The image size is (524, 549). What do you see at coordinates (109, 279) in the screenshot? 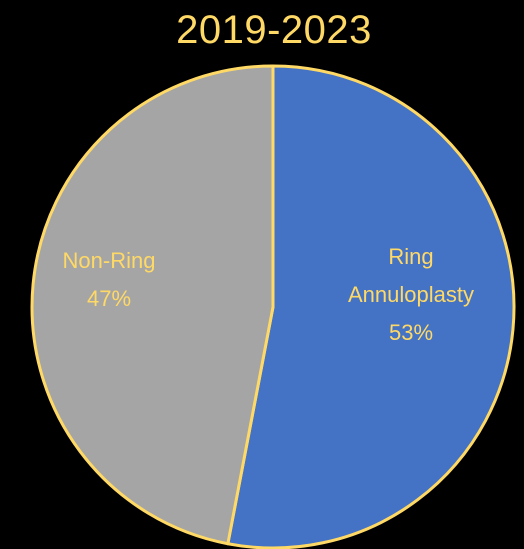
I see `data-label-non-ring: Non-Ring 47%` at bounding box center [109, 279].